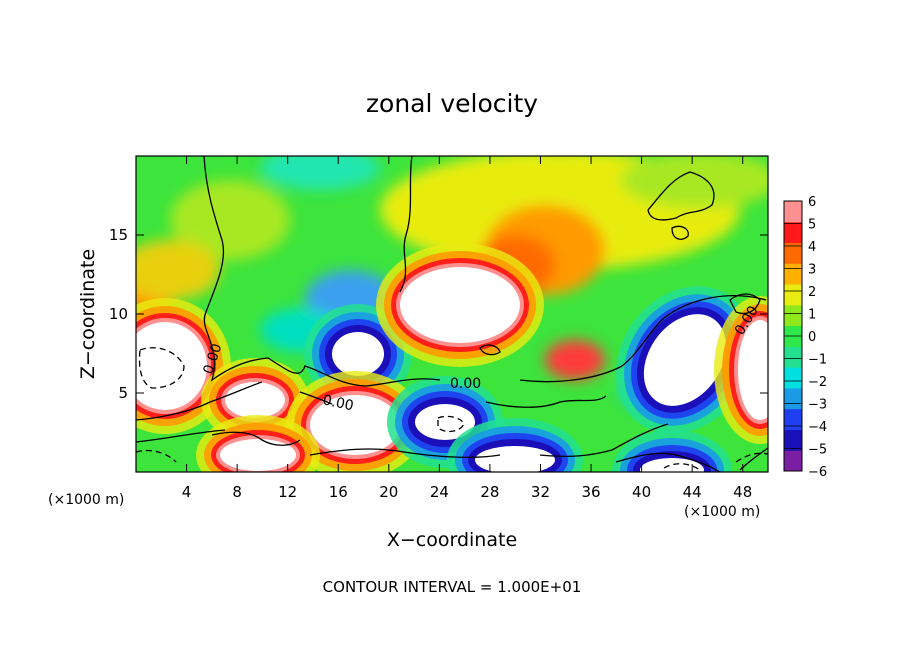 The height and width of the screenshot is (654, 904). What do you see at coordinates (817, 382) in the screenshot?
I see `colorbar-label: −2` at bounding box center [817, 382].